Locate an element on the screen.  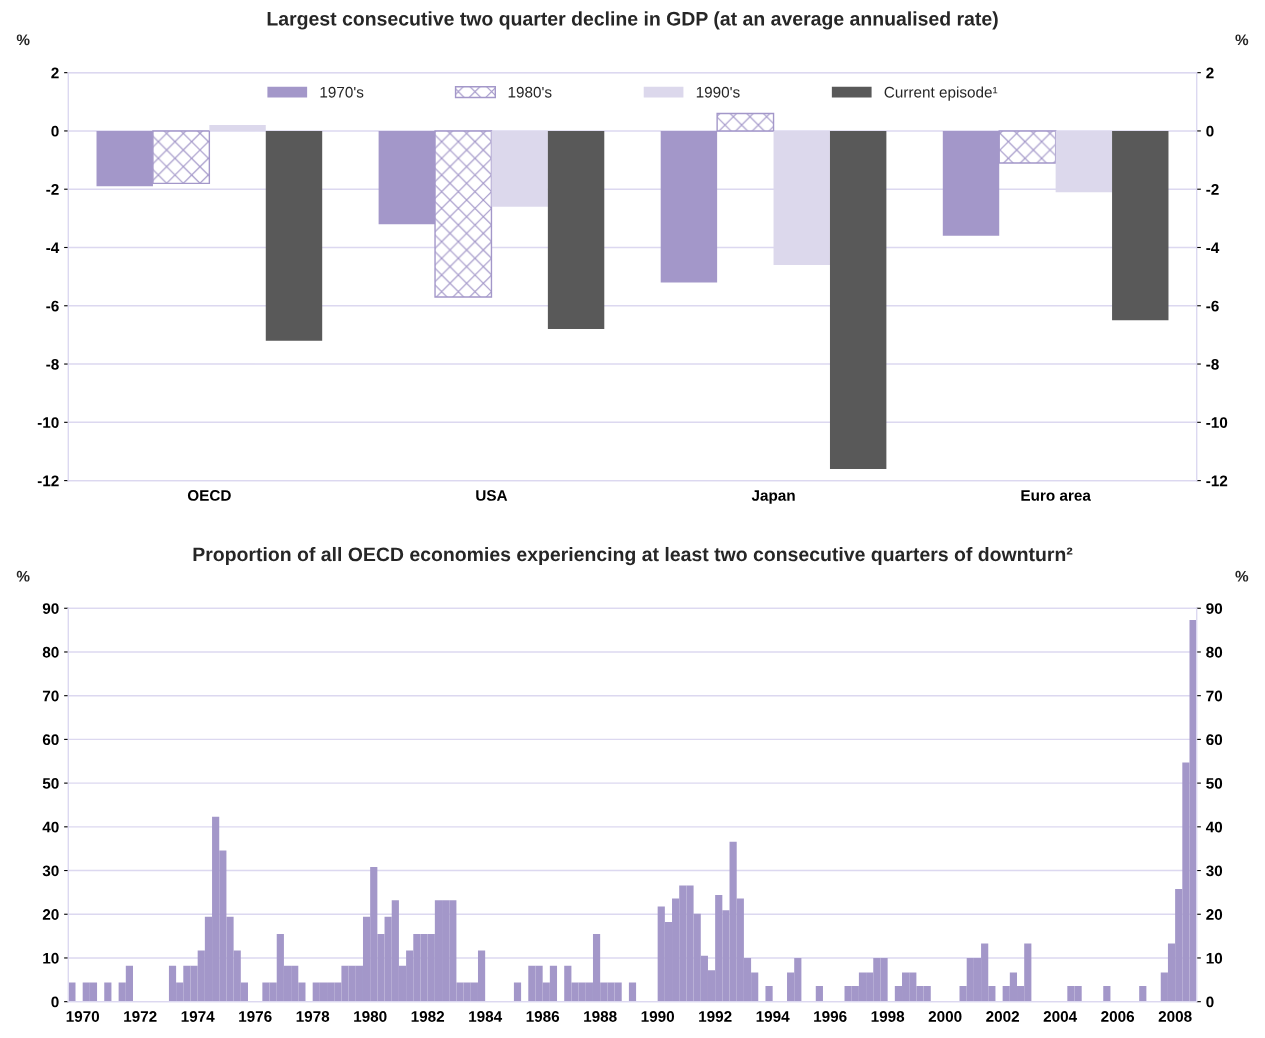
y-tick-label: 2 is located at coordinates (55, 73).